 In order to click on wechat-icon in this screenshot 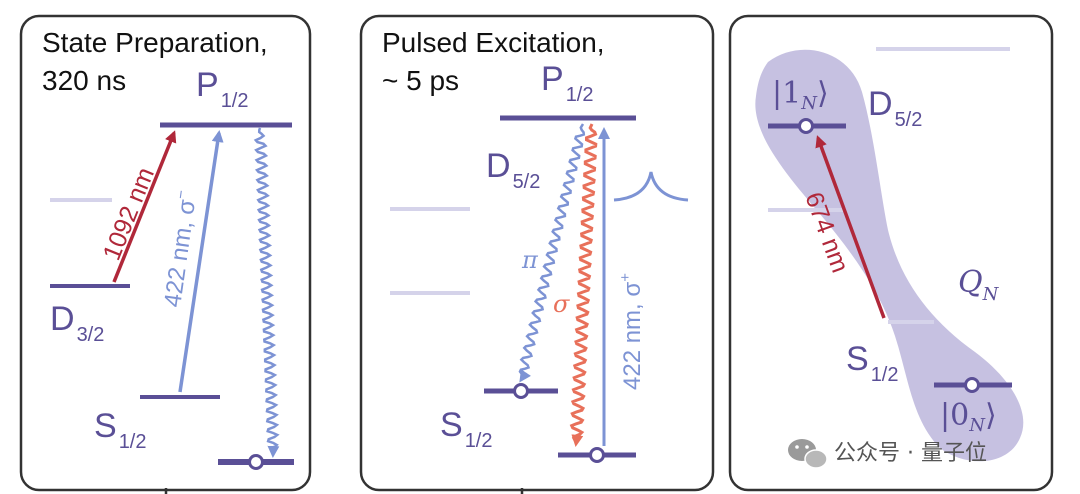, I will do `click(808, 454)`.